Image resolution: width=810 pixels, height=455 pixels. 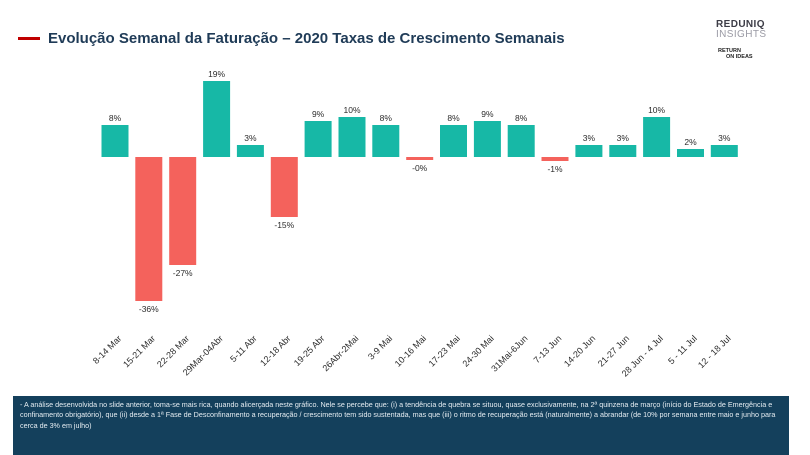 What do you see at coordinates (351, 110) in the screenshot?
I see `value-label-8: 10%` at bounding box center [351, 110].